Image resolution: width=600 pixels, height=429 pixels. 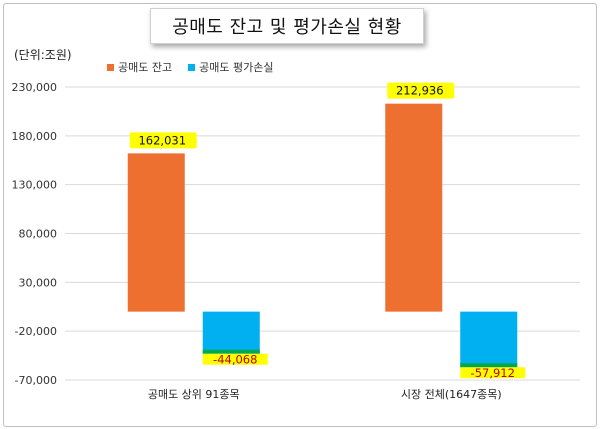 What do you see at coordinates (145, 67) in the screenshot?
I see `legend-label-balance: 공매도 잔고` at bounding box center [145, 67].